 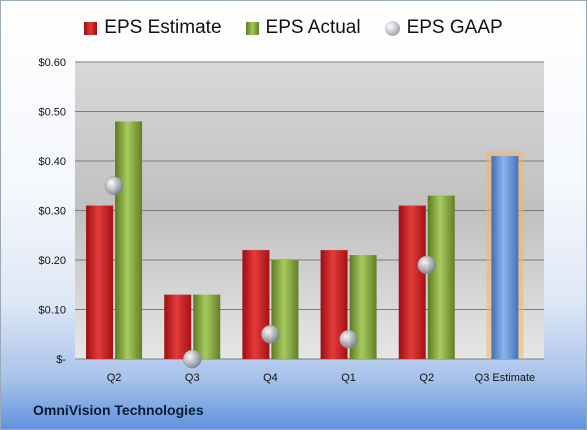 What do you see at coordinates (52, 162) in the screenshot?
I see `y-tick-label: $0.40` at bounding box center [52, 162].